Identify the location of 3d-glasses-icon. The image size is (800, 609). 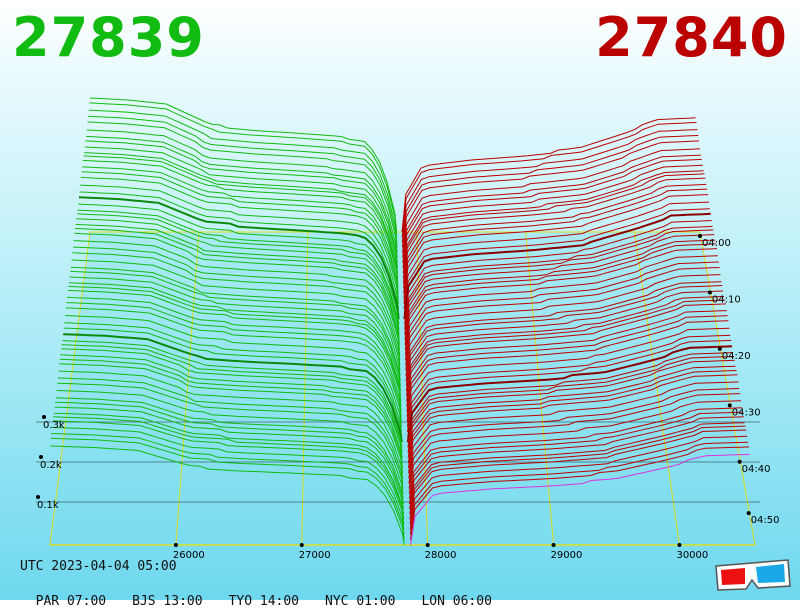
(752, 576).